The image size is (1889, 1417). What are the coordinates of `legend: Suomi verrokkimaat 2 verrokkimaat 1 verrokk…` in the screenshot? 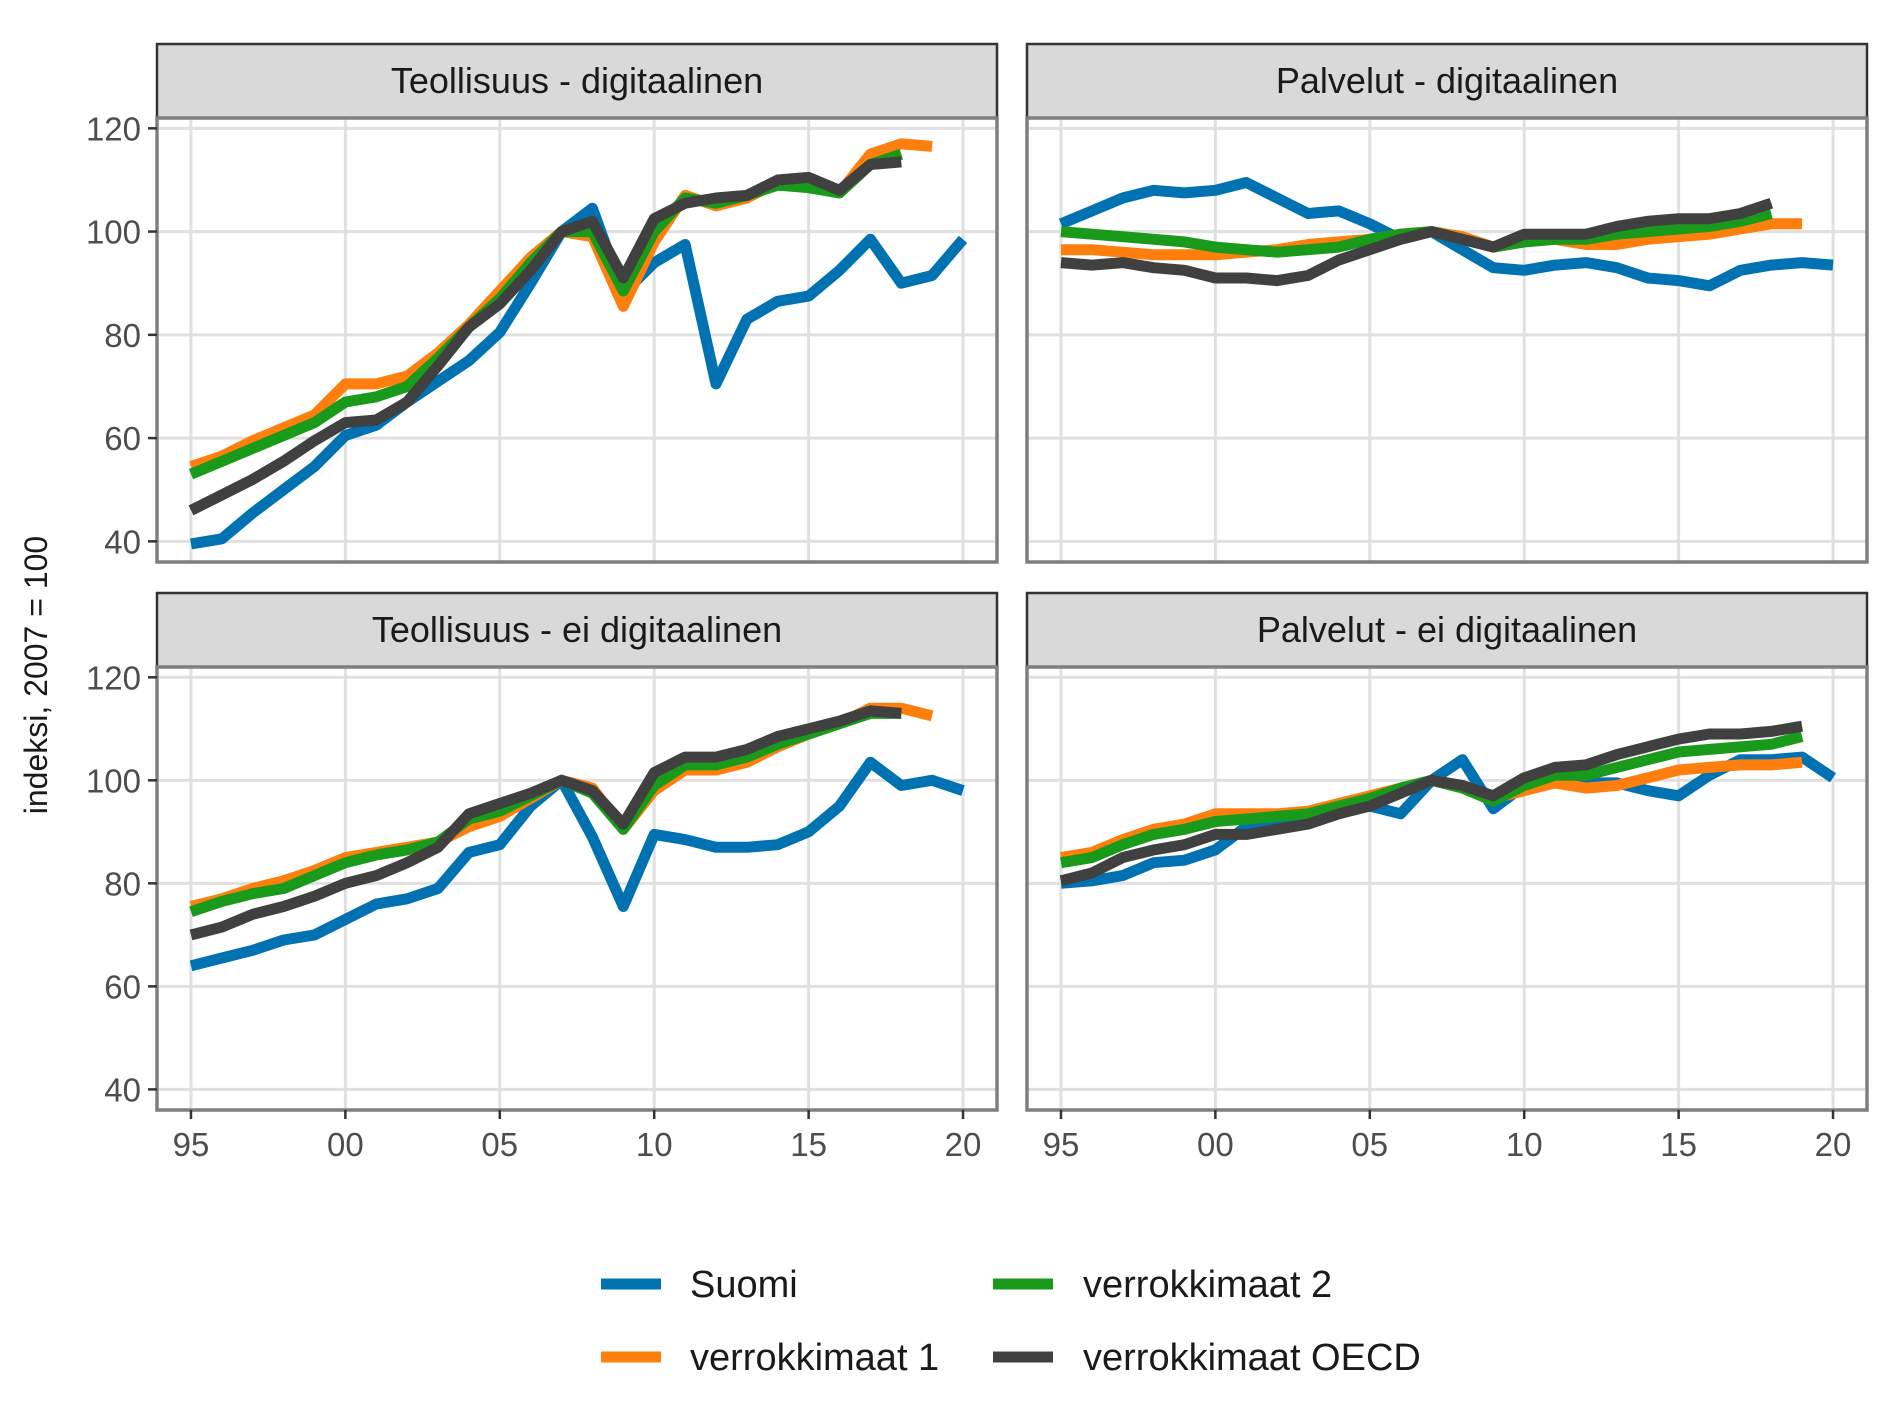 It's located at (1011, 1321).